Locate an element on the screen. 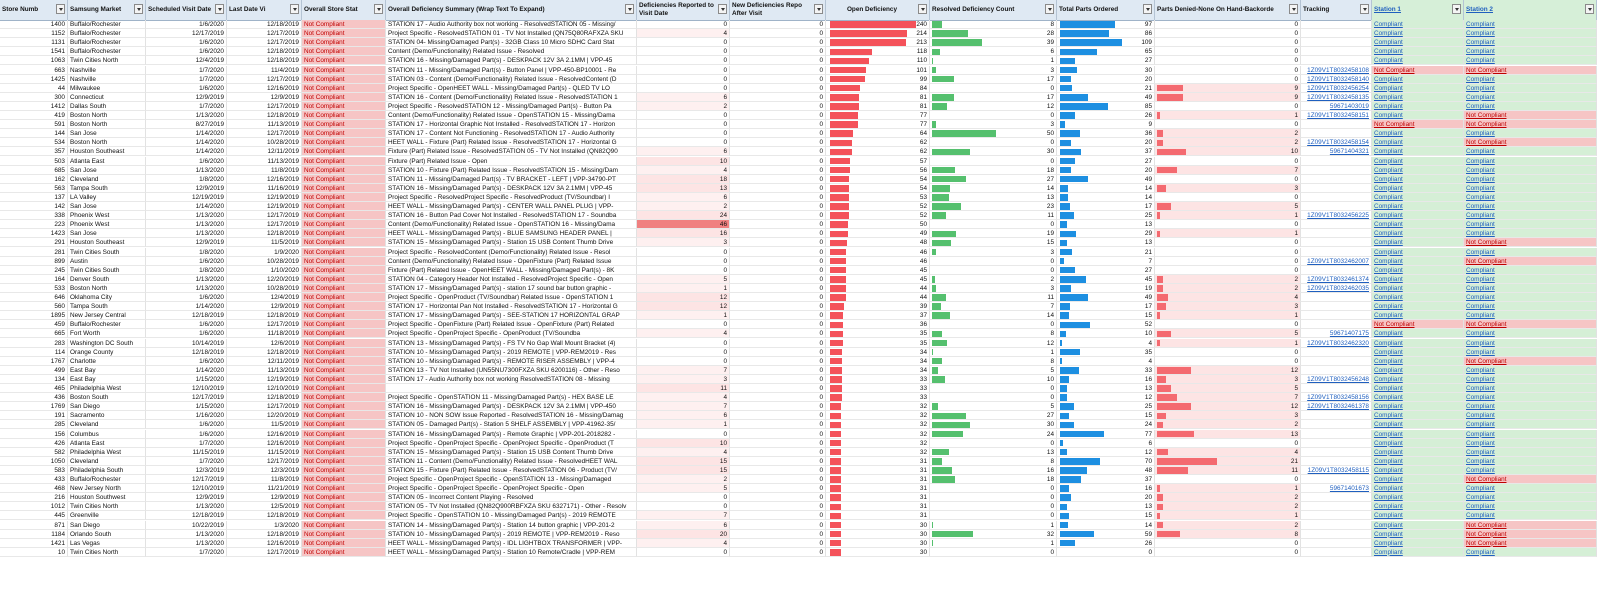 The width and height of the screenshot is (1597, 609). parts-ordered: 49 is located at coordinates (1106, 298).